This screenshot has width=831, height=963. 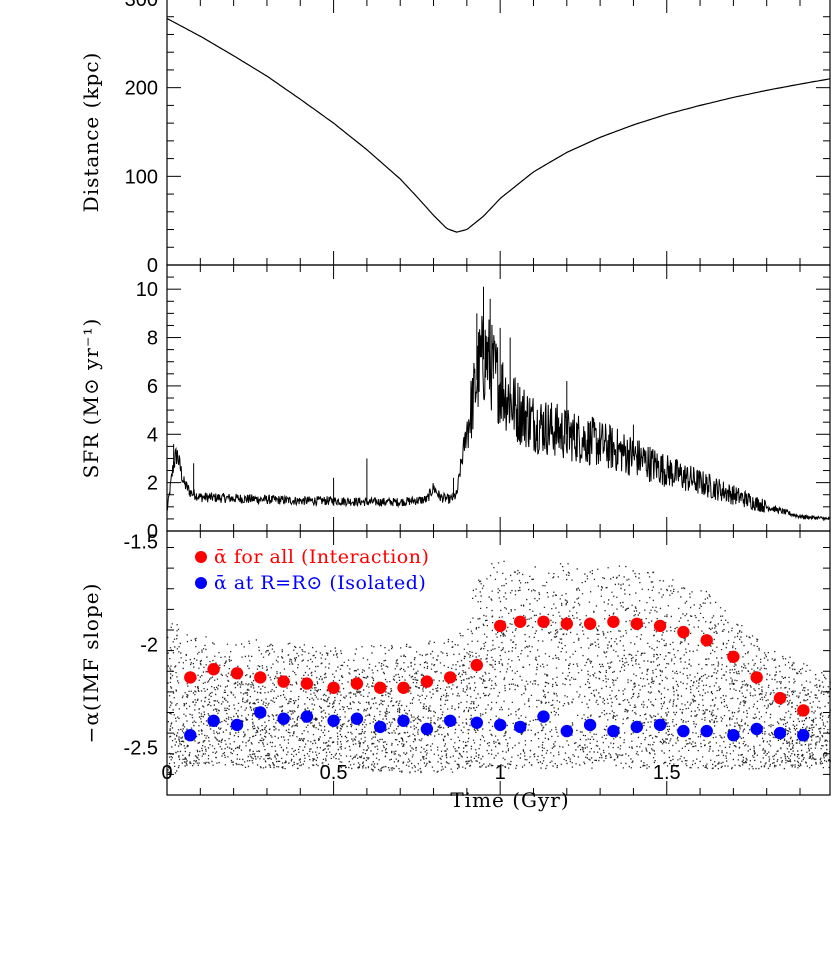 What do you see at coordinates (141, 89) in the screenshot?
I see `y-tick-label: 200` at bounding box center [141, 89].